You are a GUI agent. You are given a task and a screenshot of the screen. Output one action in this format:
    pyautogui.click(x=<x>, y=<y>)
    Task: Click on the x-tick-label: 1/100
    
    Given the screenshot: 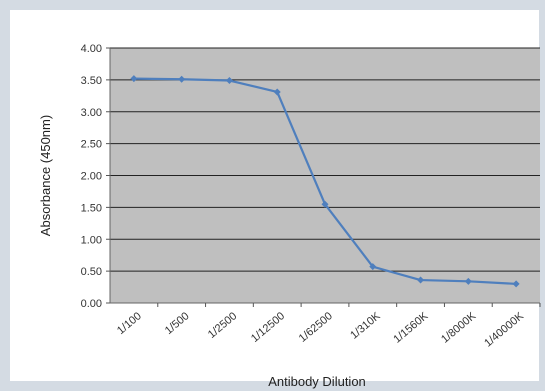 What is the action you would take?
    pyautogui.click(x=129, y=323)
    